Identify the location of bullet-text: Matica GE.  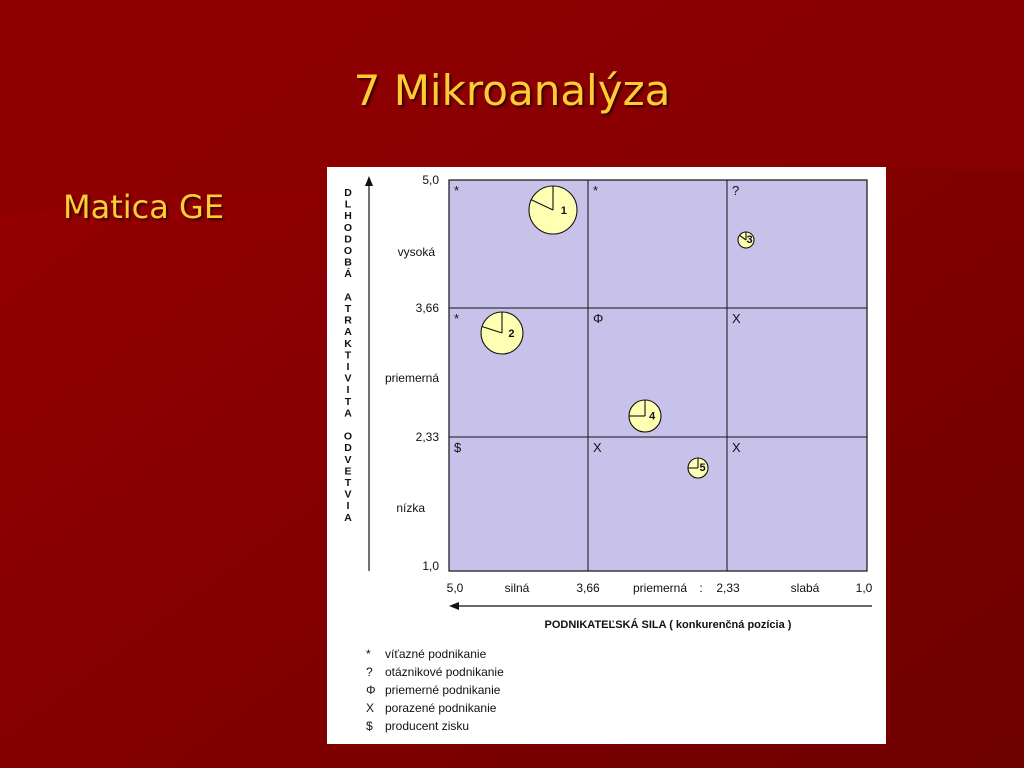
(144, 207).